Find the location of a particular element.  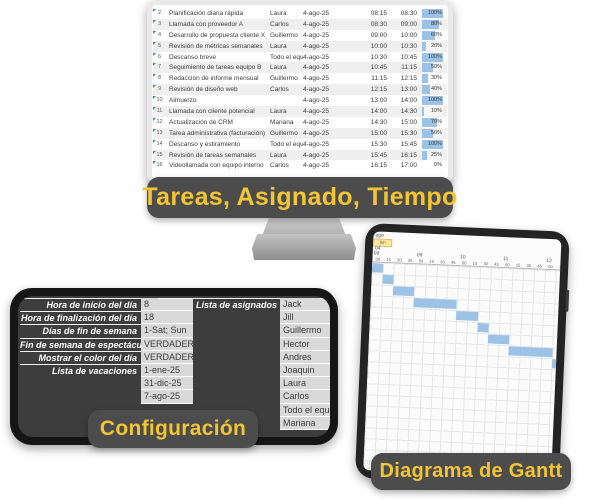

cell-end-time: 15:30 is located at coordinates (408, 133).